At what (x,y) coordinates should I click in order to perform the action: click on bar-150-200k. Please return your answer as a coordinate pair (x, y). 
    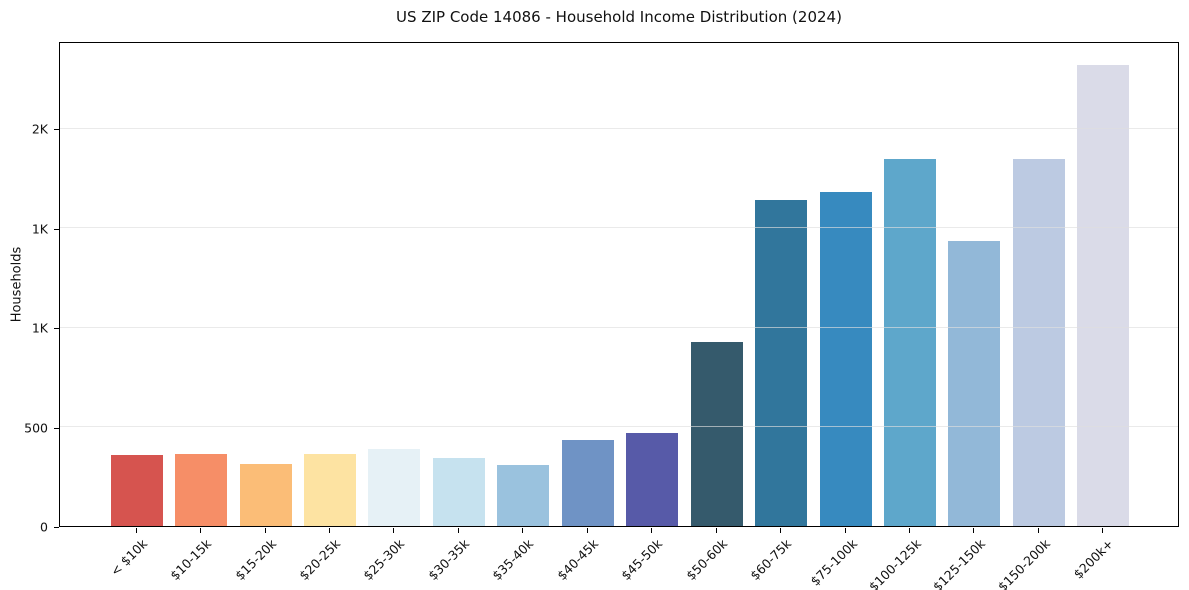
    Looking at the image, I should click on (1039, 342).